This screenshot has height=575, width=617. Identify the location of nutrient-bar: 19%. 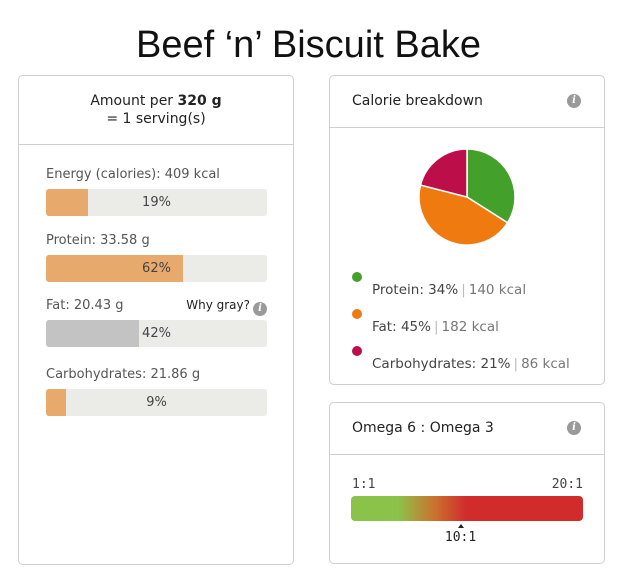
(156, 202).